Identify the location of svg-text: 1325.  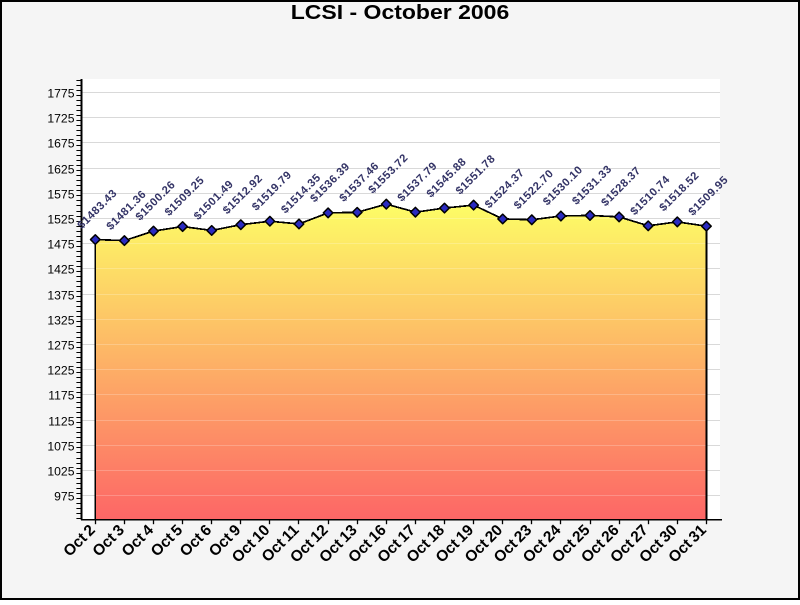
(60, 321).